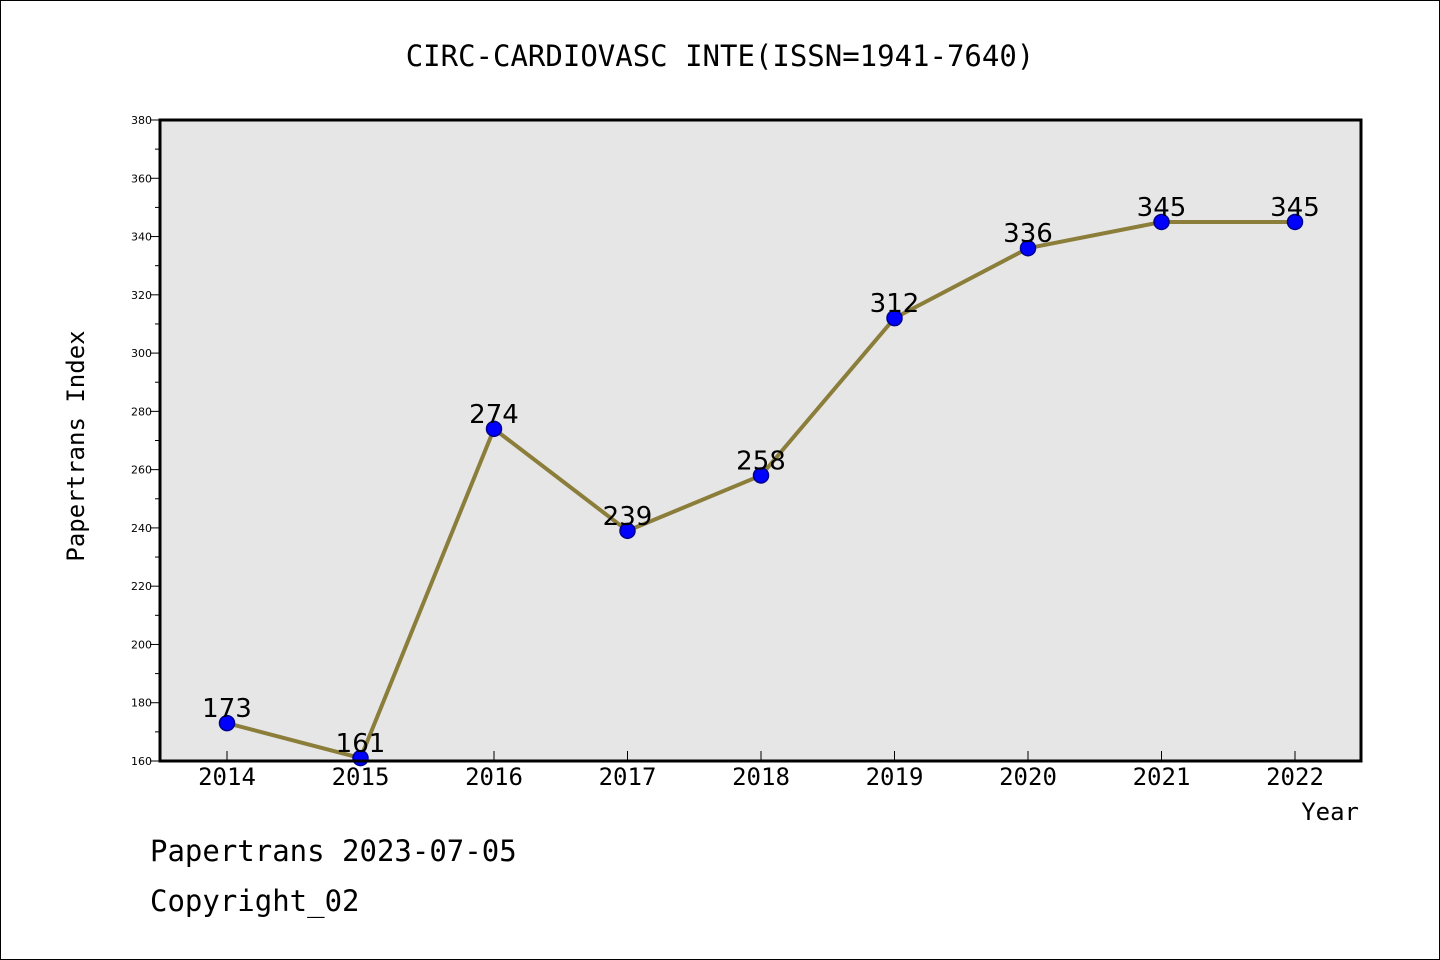  Describe the element at coordinates (361, 777) in the screenshot. I see `x-tick-label: 2015` at that location.